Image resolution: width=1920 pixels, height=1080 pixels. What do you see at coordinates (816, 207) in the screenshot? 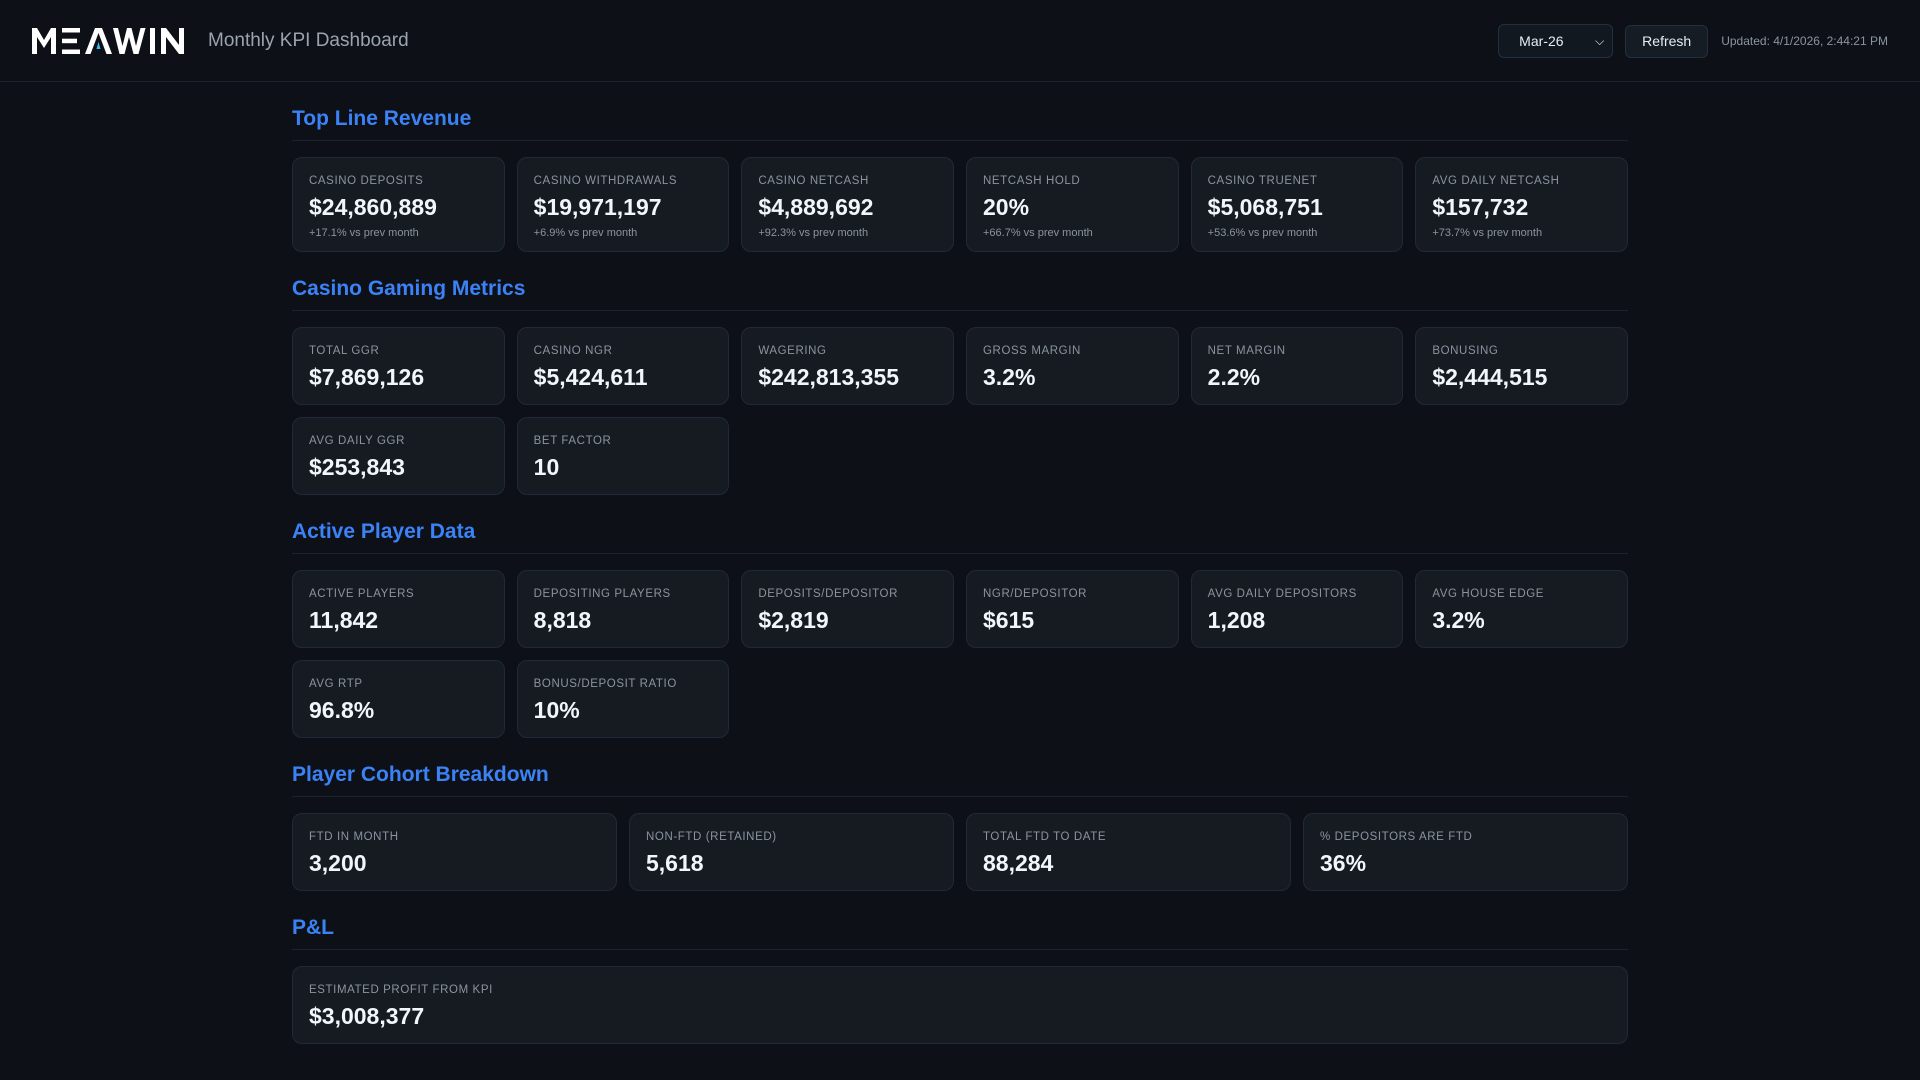
I see `kpi-value: $4,889,692` at bounding box center [816, 207].